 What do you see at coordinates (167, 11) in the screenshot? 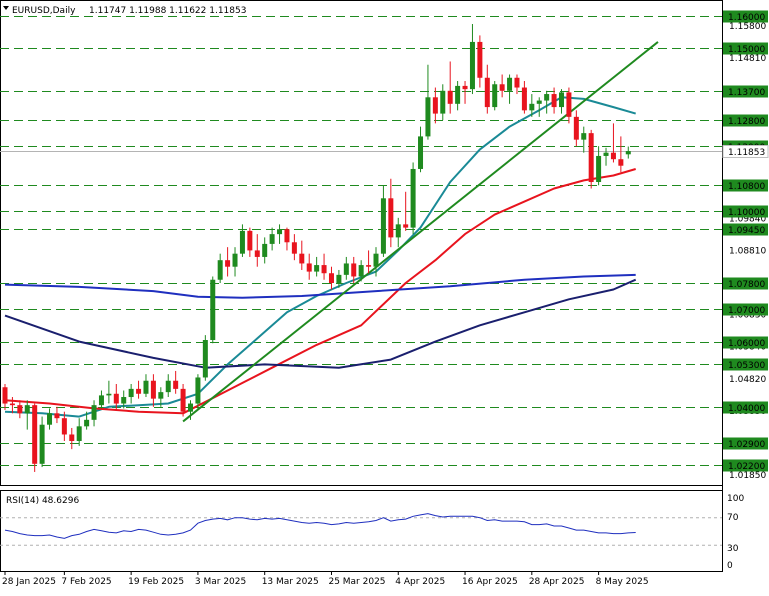
I see `ohlc-values: 1.11747 1.11988 1.11622 1.11853` at bounding box center [167, 11].